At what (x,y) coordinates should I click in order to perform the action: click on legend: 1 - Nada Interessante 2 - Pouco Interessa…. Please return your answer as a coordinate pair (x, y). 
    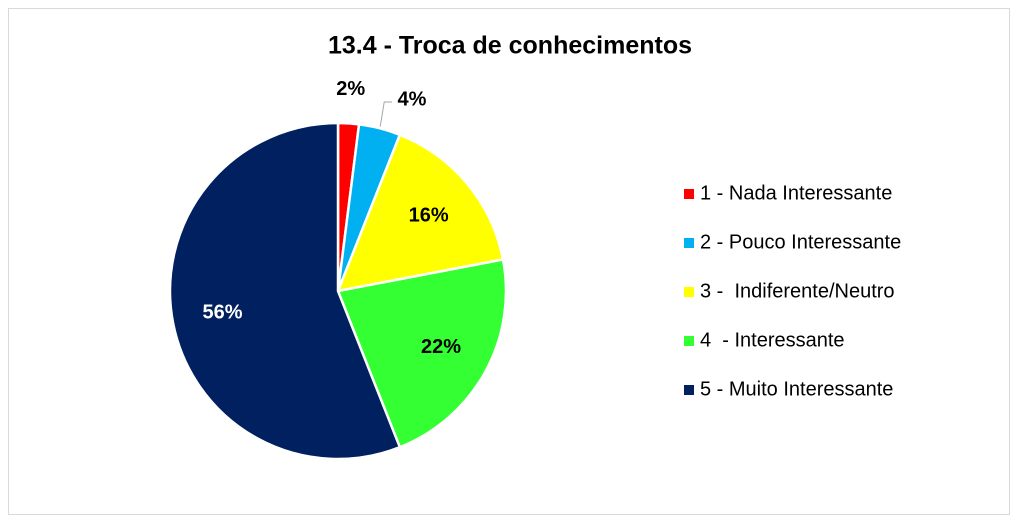
    Looking at the image, I should click on (792, 291).